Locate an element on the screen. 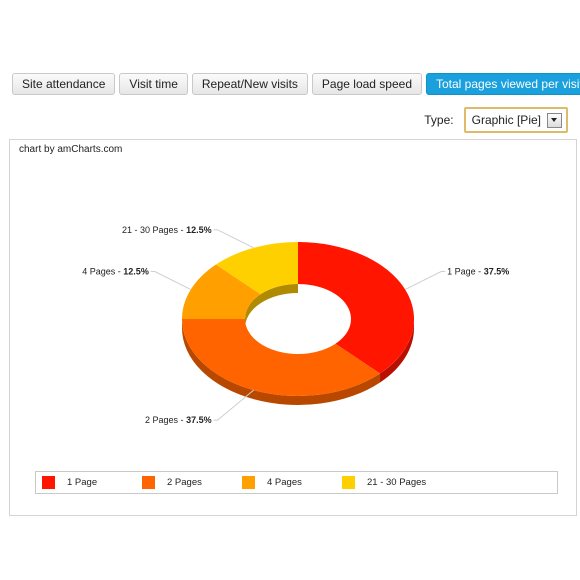  pie-label-value-2: 12.5% is located at coordinates (136, 272).